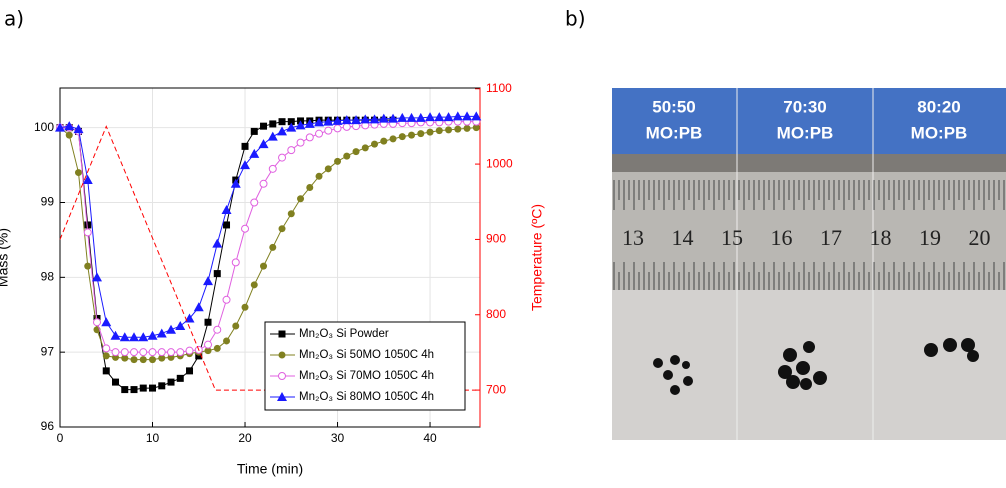  What do you see at coordinates (732, 237) in the screenshot?
I see `ruler-number: 15` at bounding box center [732, 237].